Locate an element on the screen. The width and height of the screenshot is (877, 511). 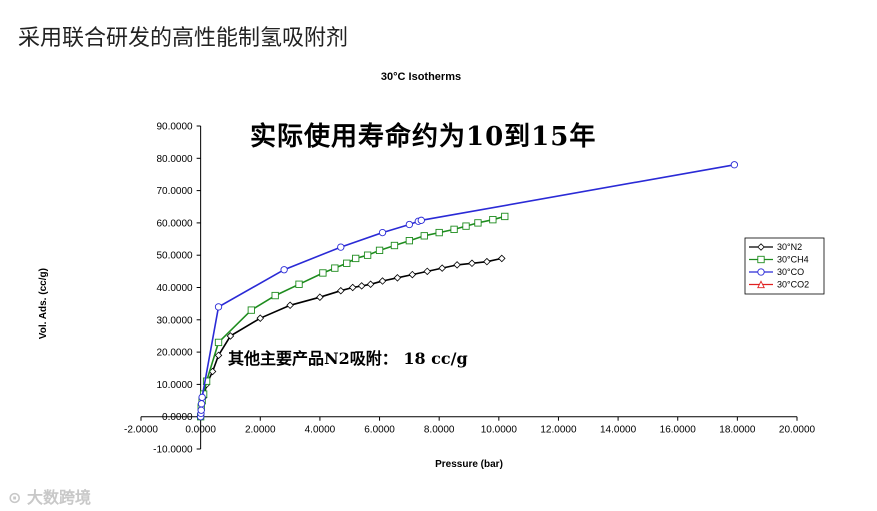
series-30ch4 is located at coordinates (352, 316).